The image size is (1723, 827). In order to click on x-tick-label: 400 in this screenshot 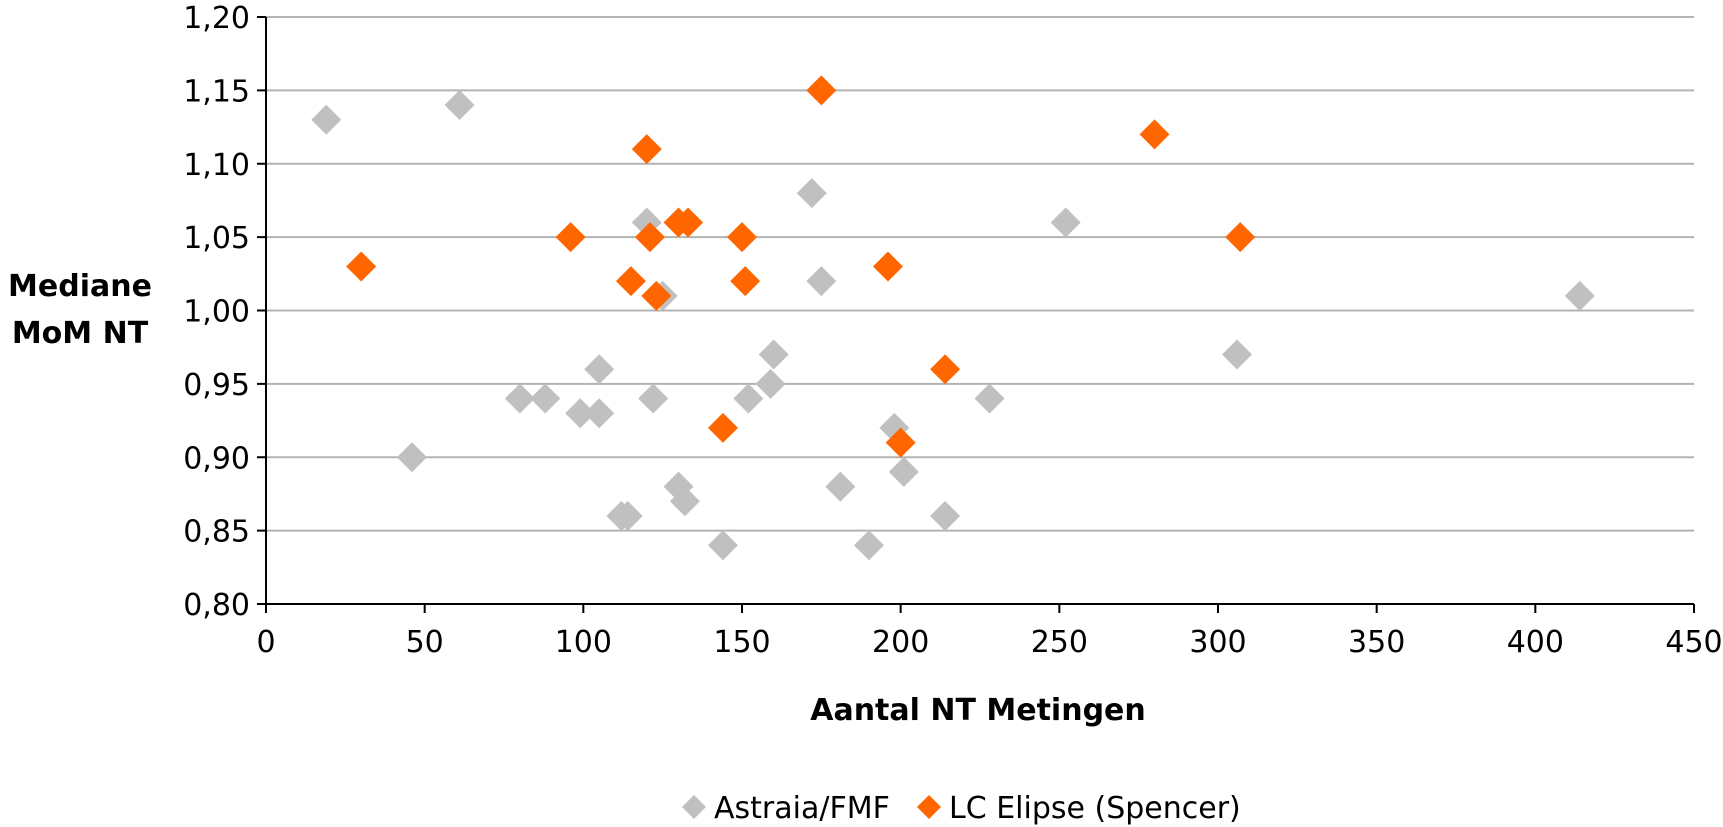, I will do `click(1535, 642)`.